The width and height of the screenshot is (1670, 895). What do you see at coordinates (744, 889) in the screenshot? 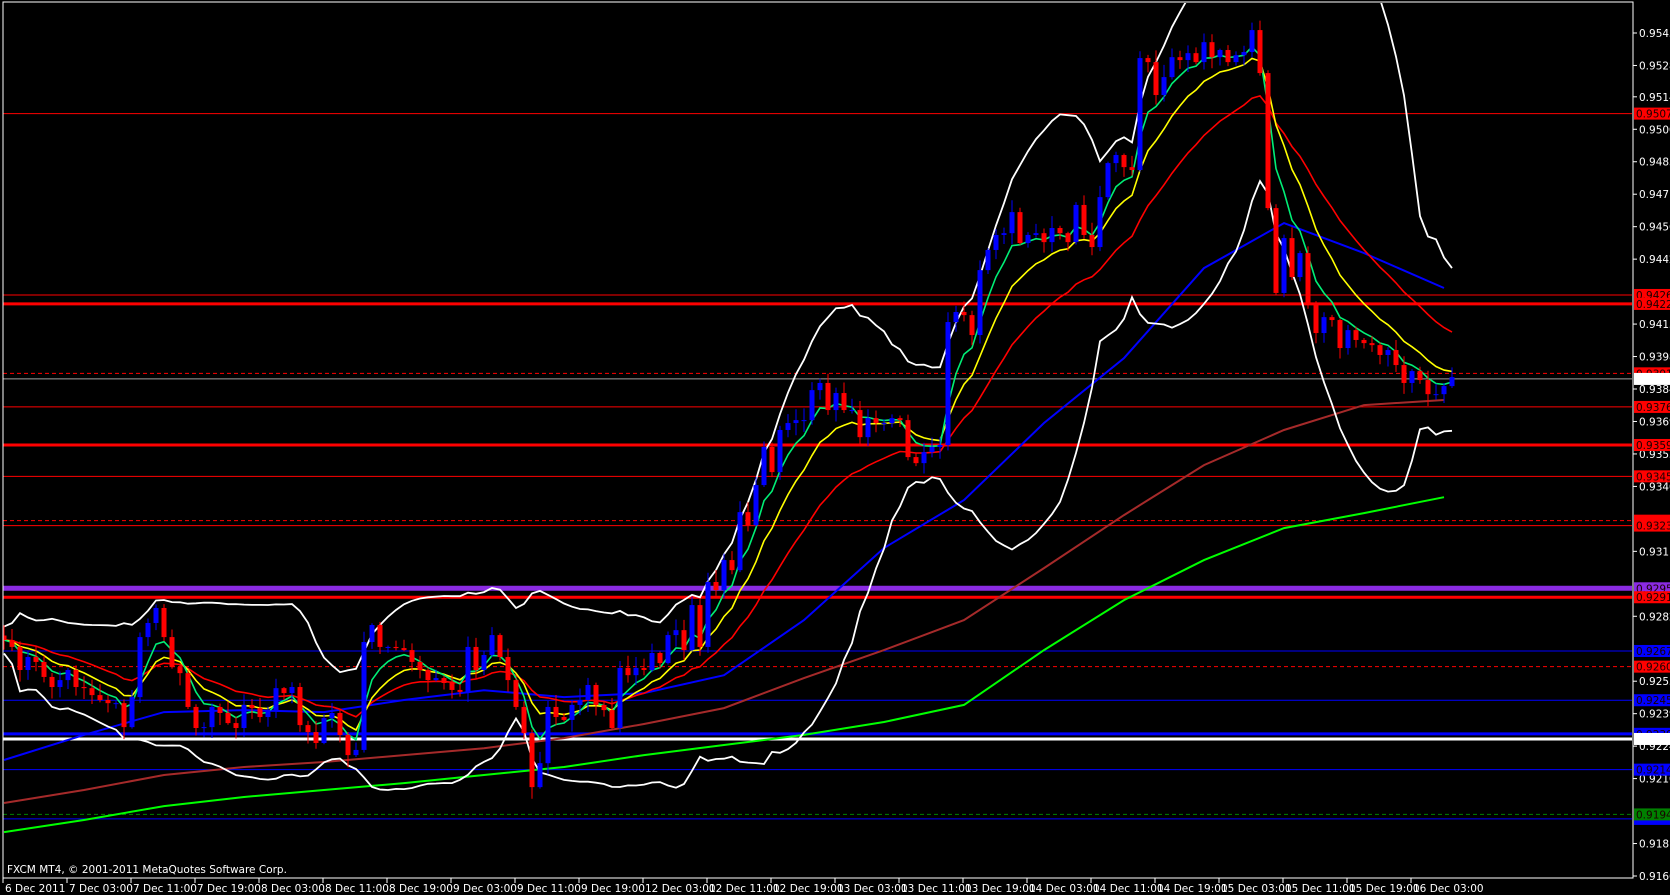
I see `time-tick-label: 12 Dec 11:00` at bounding box center [744, 889].